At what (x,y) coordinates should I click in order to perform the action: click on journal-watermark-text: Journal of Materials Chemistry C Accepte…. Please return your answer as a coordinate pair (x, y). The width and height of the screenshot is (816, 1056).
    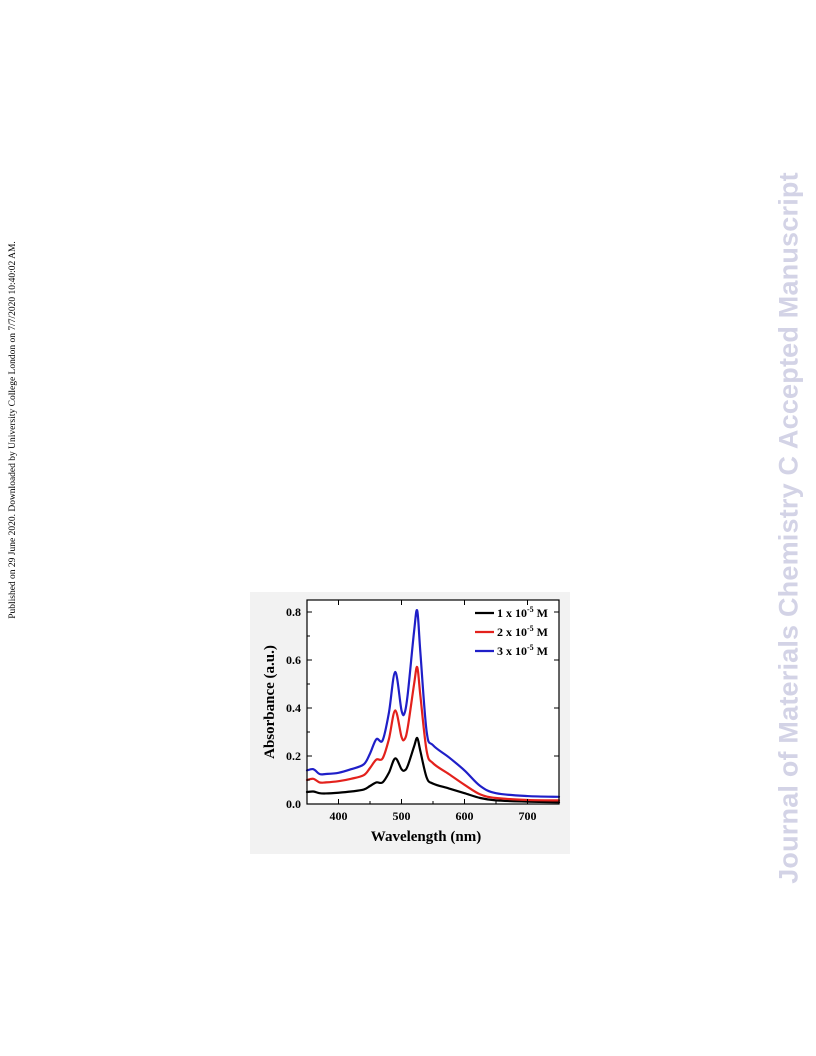
    Looking at the image, I should click on (788, 528).